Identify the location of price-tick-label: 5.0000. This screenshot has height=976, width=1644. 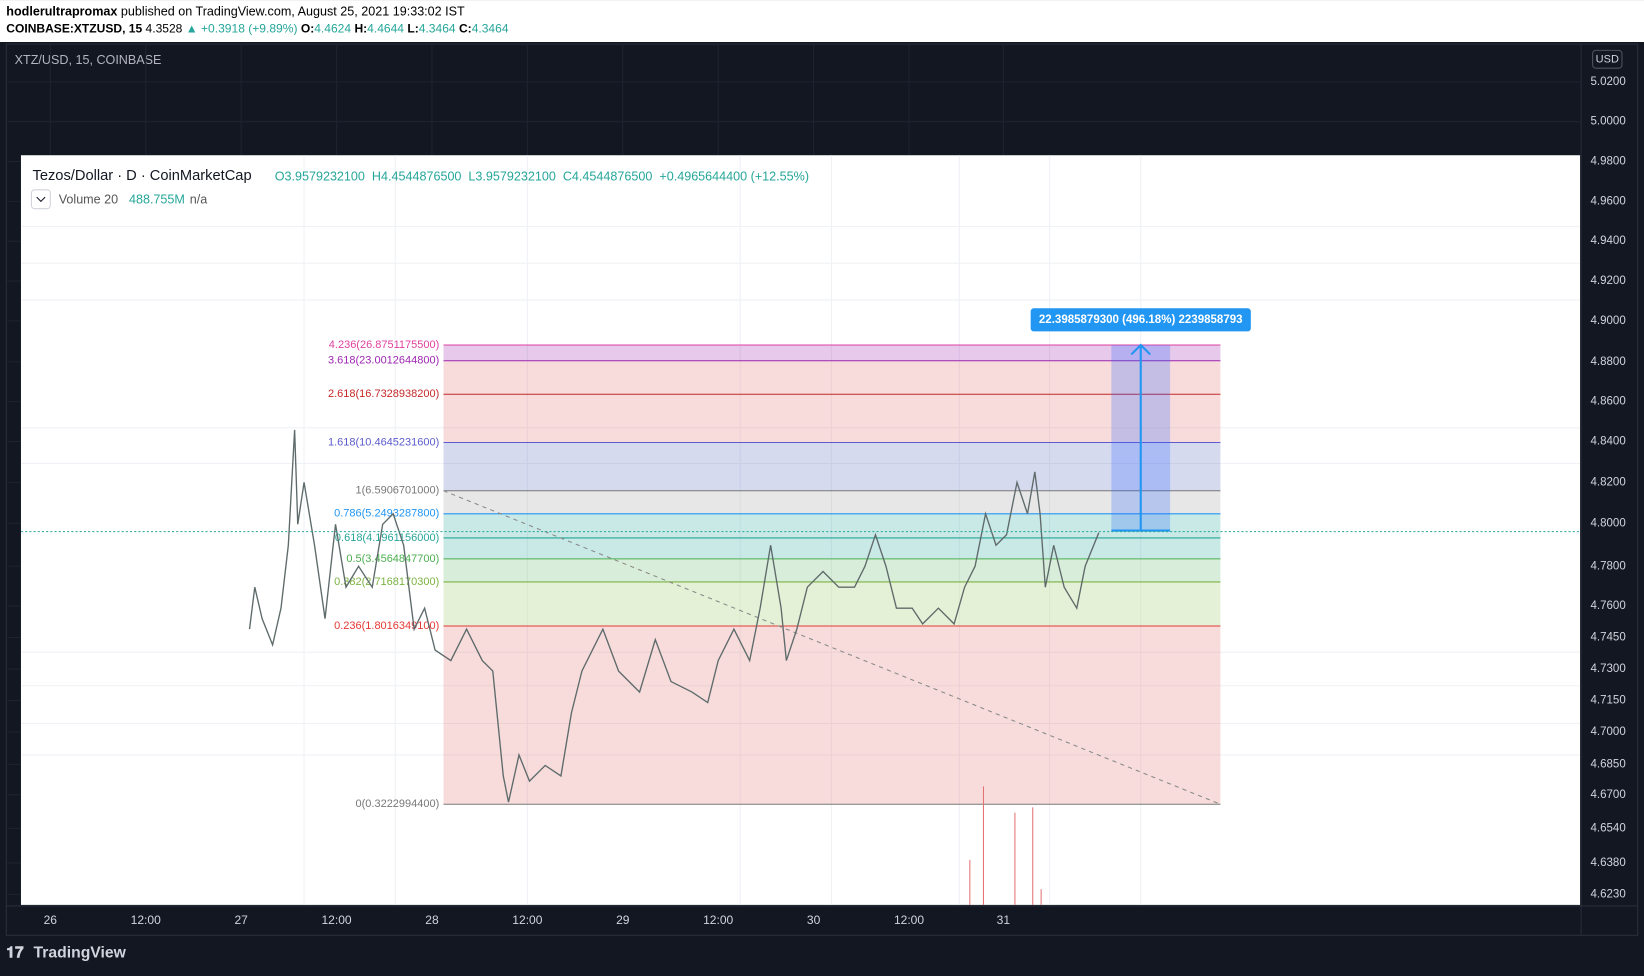
(1608, 122).